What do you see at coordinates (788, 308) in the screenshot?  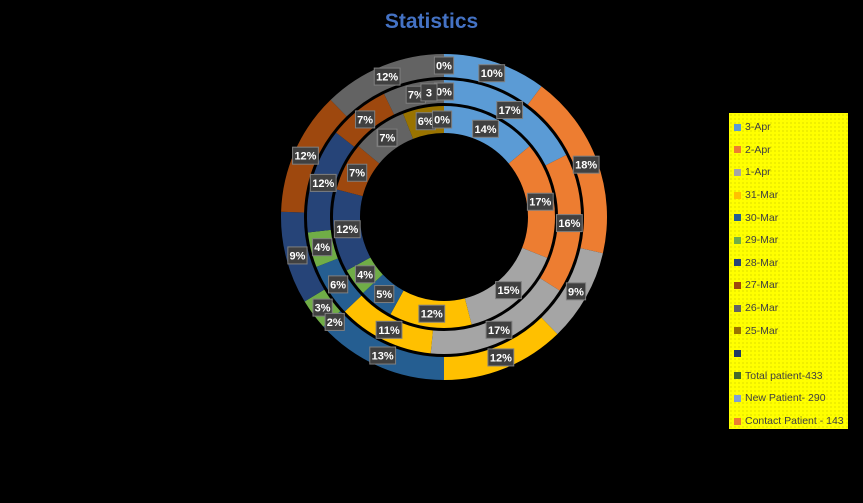 I see `legend-item: 26-Mar` at bounding box center [788, 308].